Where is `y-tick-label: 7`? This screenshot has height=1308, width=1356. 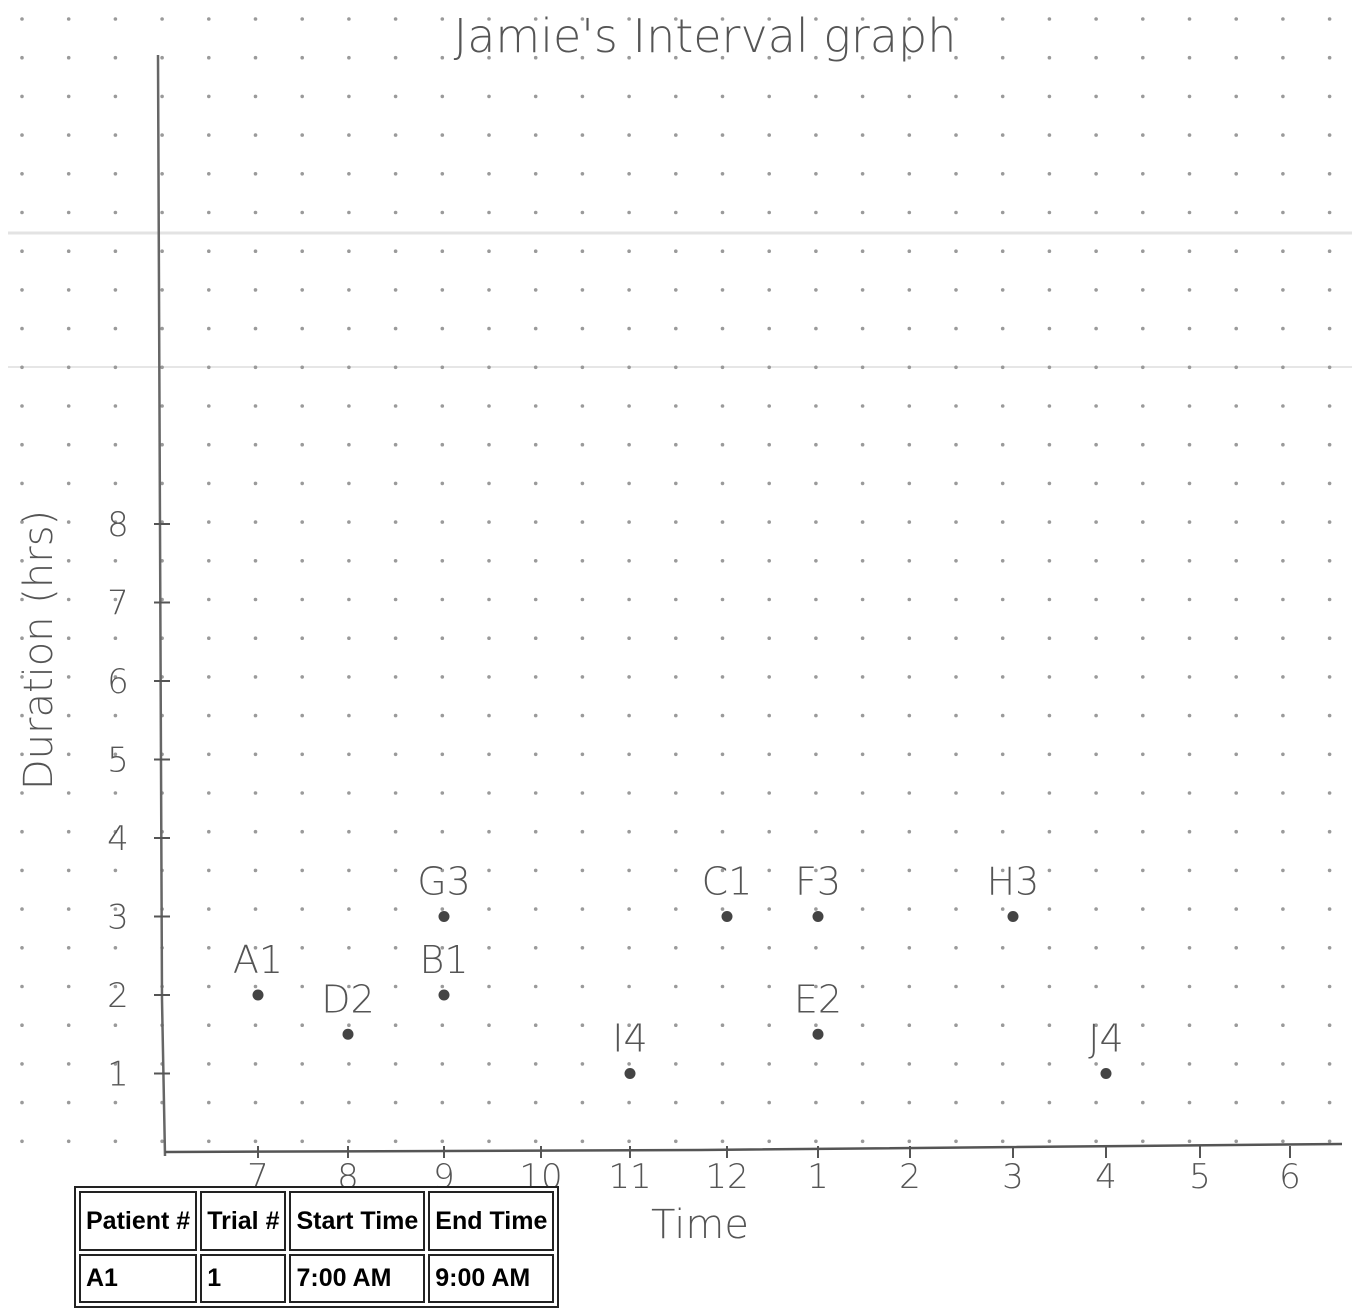
y-tick-label: 7 is located at coordinates (118, 604).